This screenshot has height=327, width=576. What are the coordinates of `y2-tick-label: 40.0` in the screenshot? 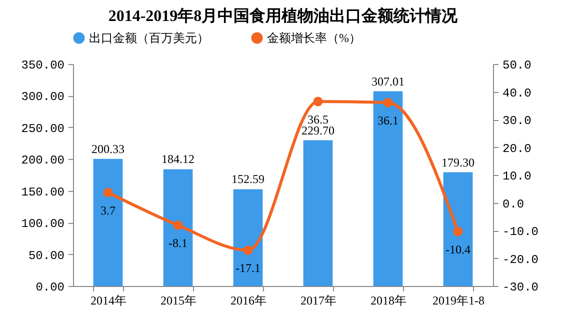 It's located at (517, 93).